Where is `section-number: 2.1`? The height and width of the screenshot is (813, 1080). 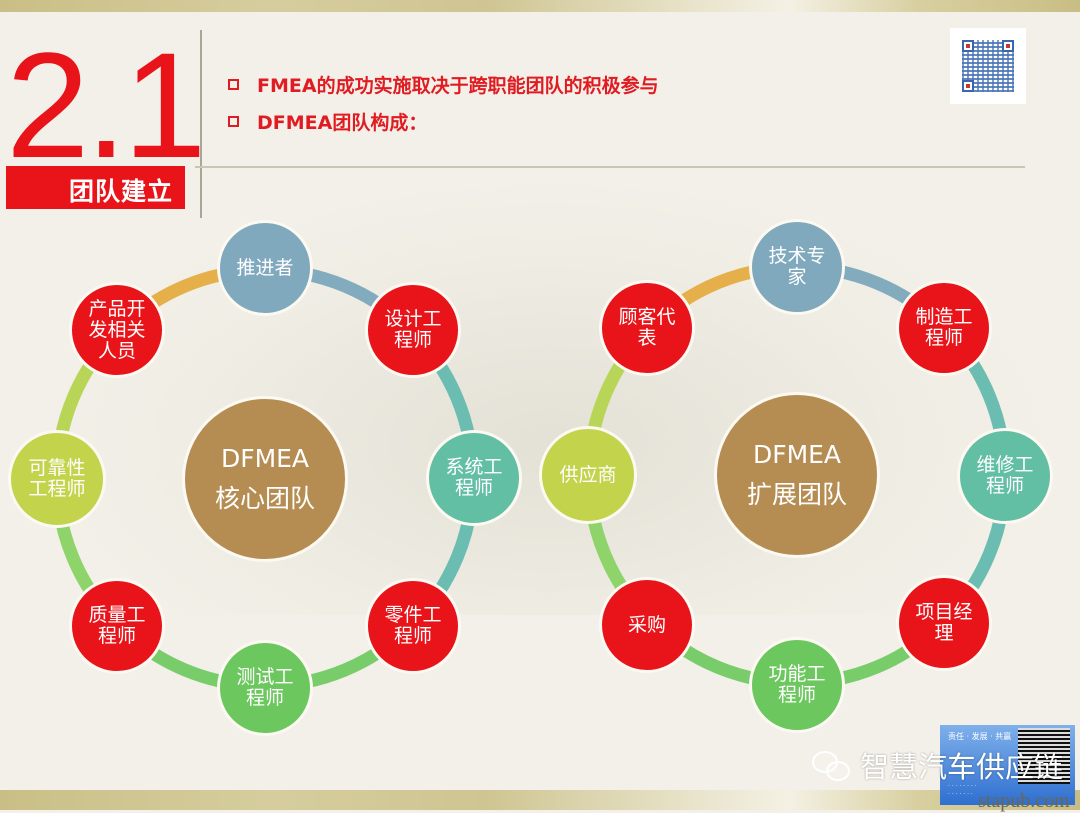
section-number: 2.1 is located at coordinates (106, 105).